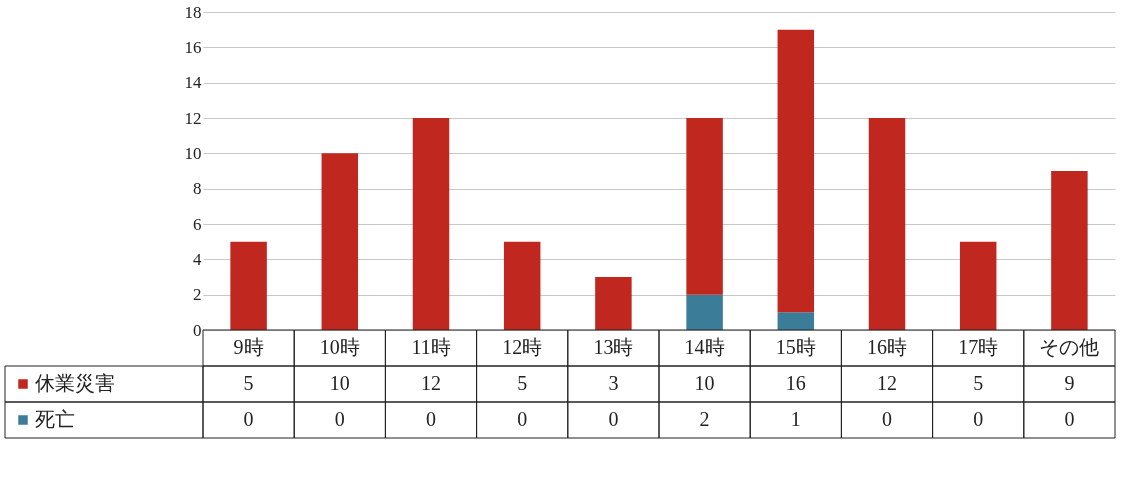 This screenshot has height=482, width=1137. I want to click on y-tick-label: 2, so click(197, 295).